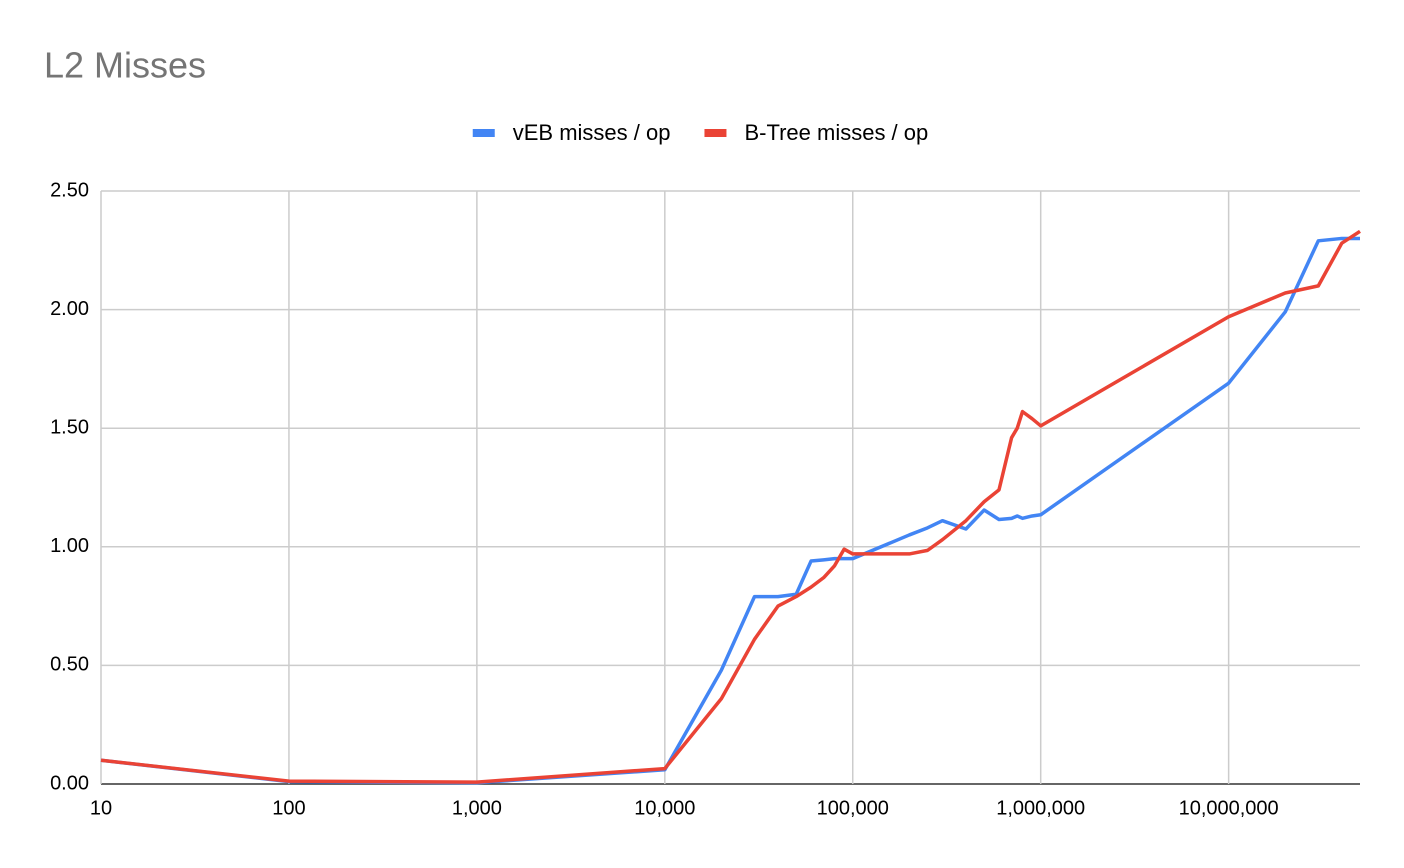 The width and height of the screenshot is (1404, 868). I want to click on legend-label: vEB misses / op, so click(592, 132).